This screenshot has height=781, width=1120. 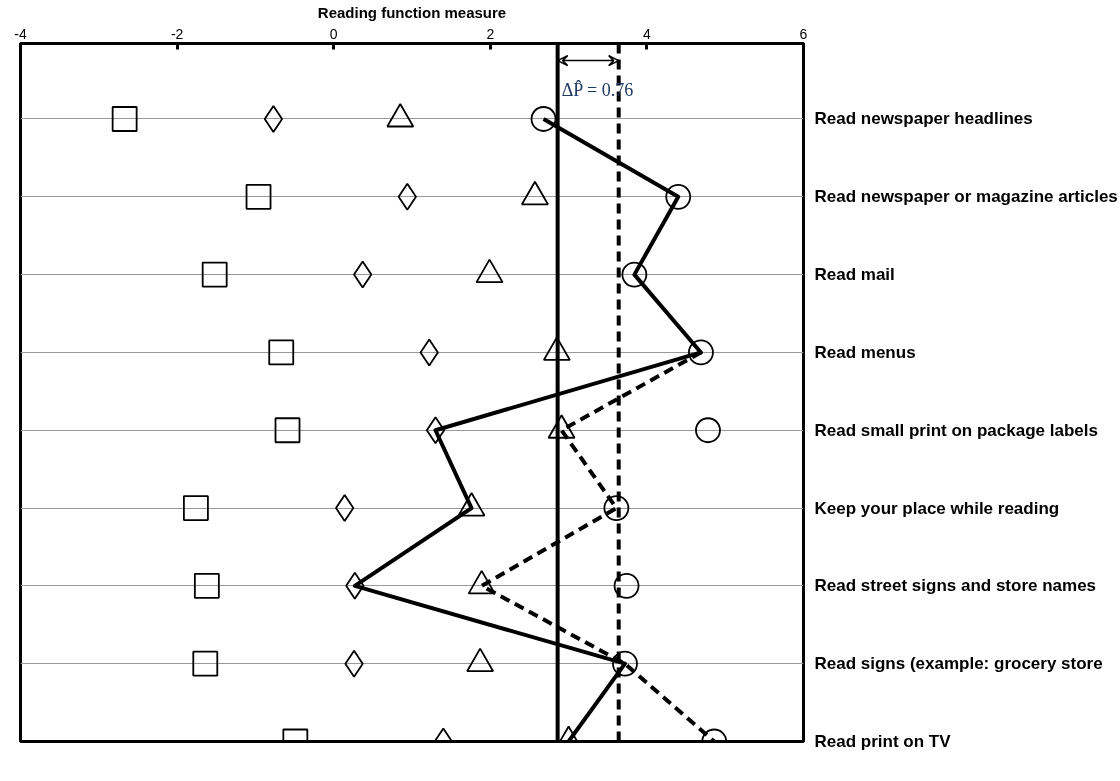 What do you see at coordinates (966, 197) in the screenshot?
I see `y-tick-label: Read newspaper or magazine articles` at bounding box center [966, 197].